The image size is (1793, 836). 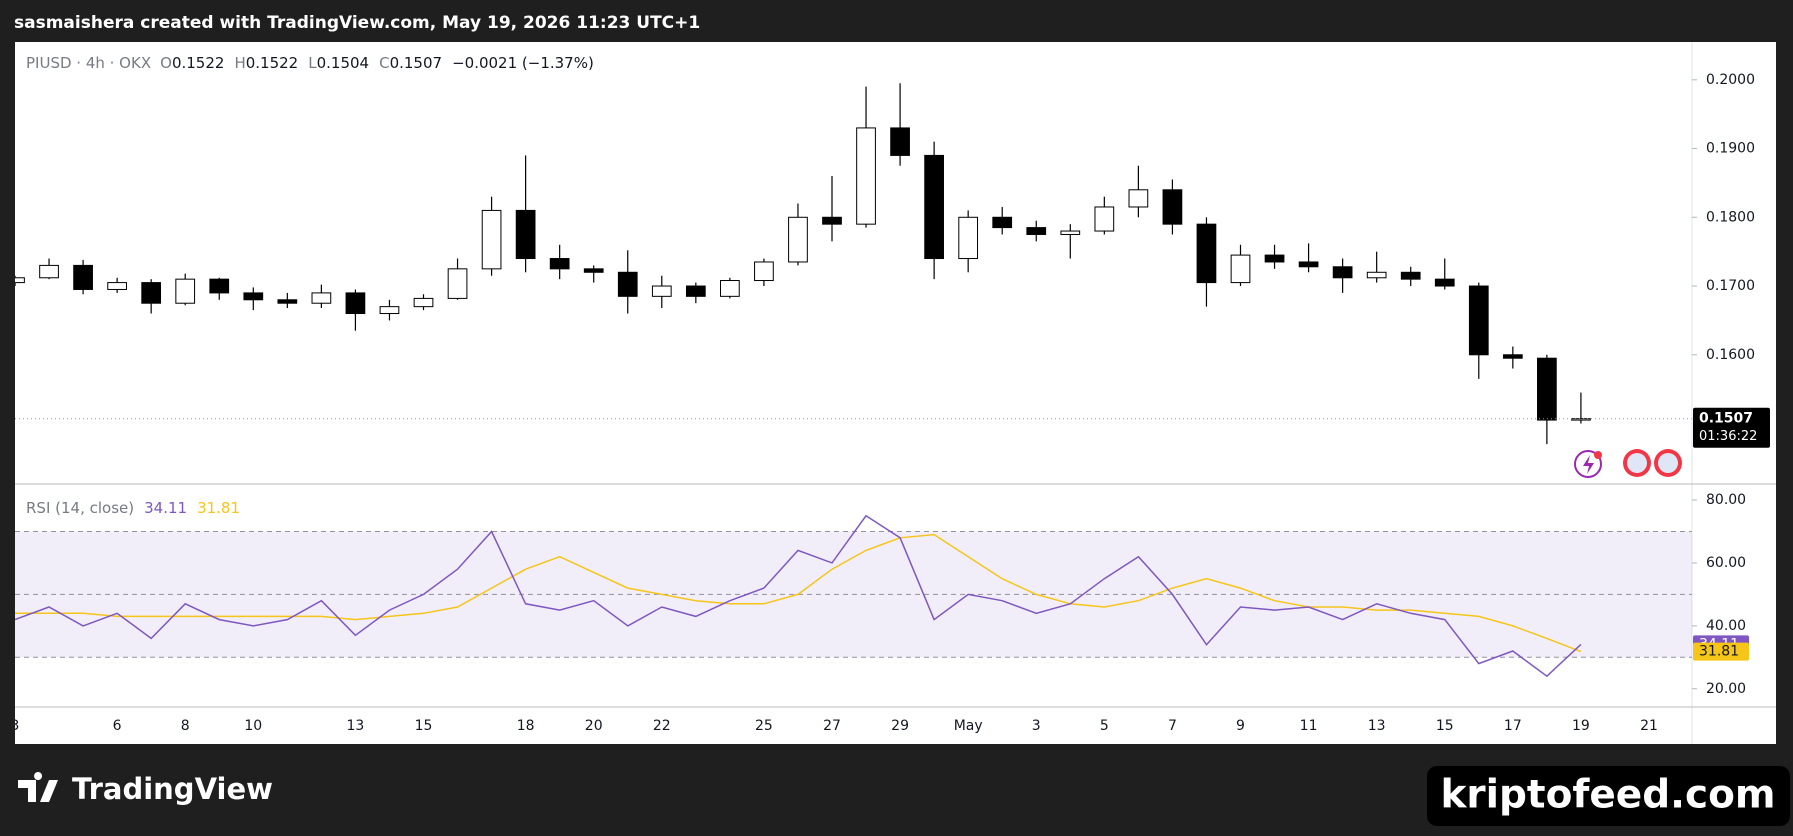 I want to click on ohlc-name: O, so click(x=166, y=63).